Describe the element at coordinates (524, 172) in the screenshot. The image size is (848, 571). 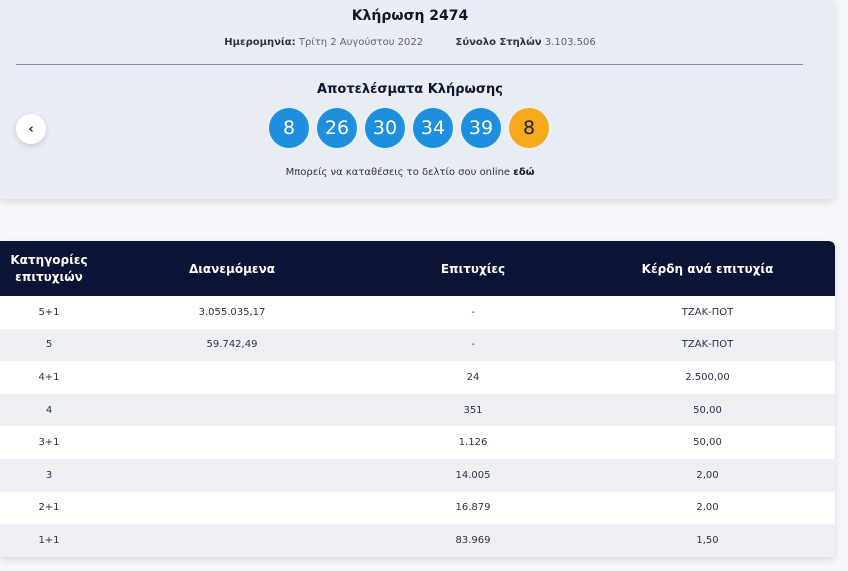
I see `online-link: εδώ` at that location.